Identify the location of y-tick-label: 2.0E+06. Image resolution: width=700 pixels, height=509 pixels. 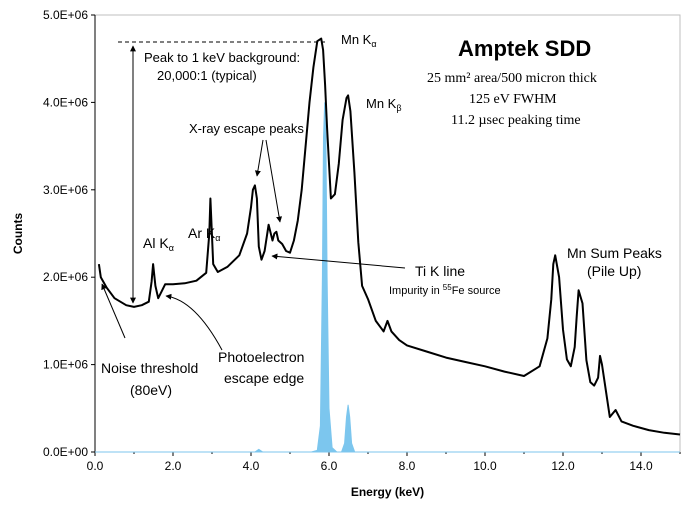
(65, 277).